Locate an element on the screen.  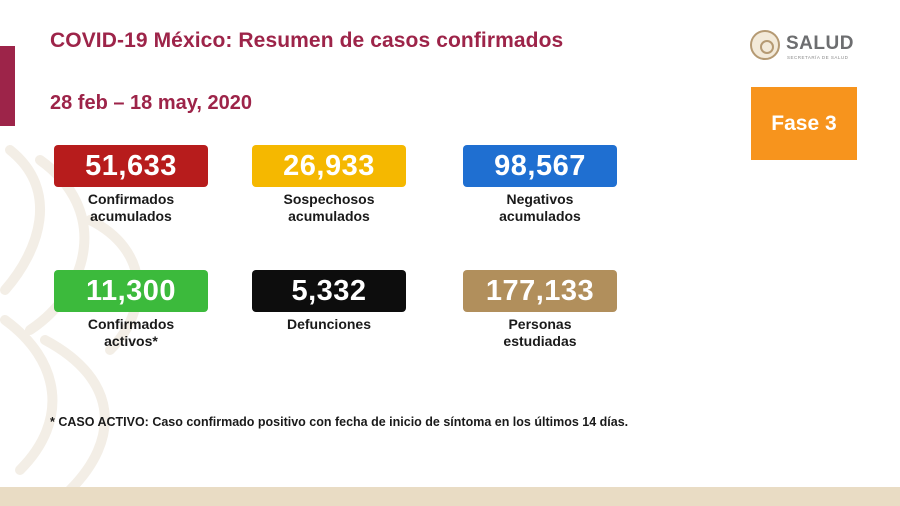
stat-sospechosos: 26,933 Sospechosos acumulados is located at coordinates (329, 185).